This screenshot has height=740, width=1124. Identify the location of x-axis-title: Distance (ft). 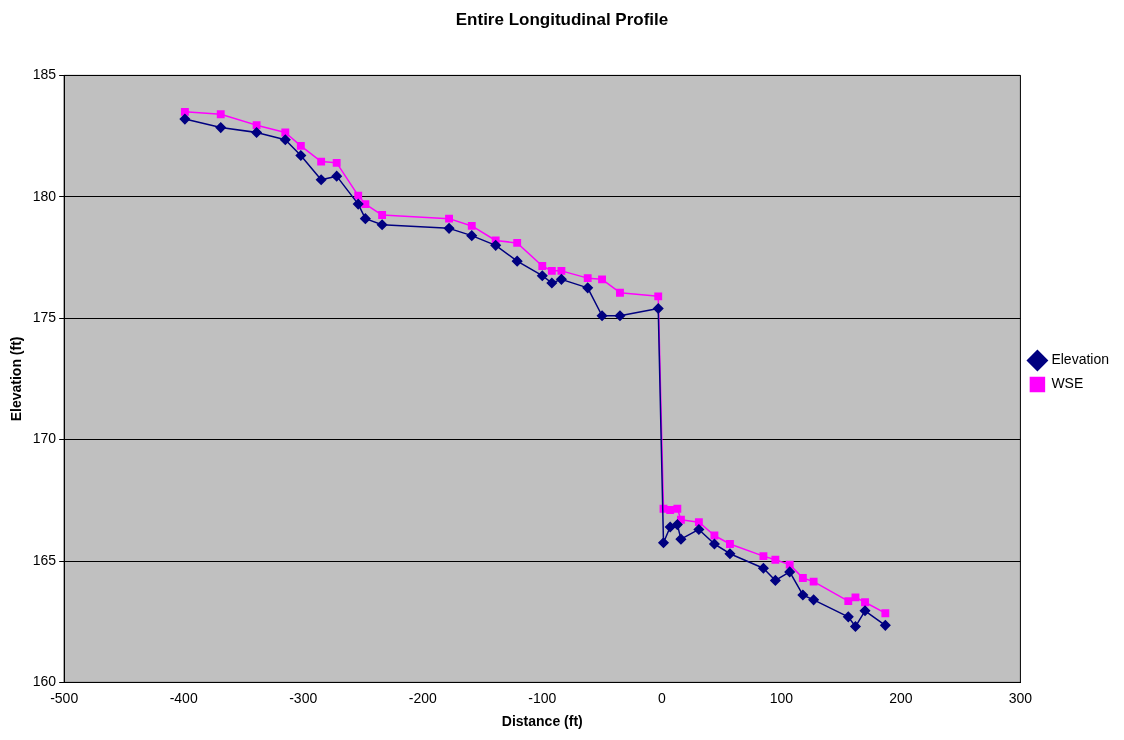
(542, 721).